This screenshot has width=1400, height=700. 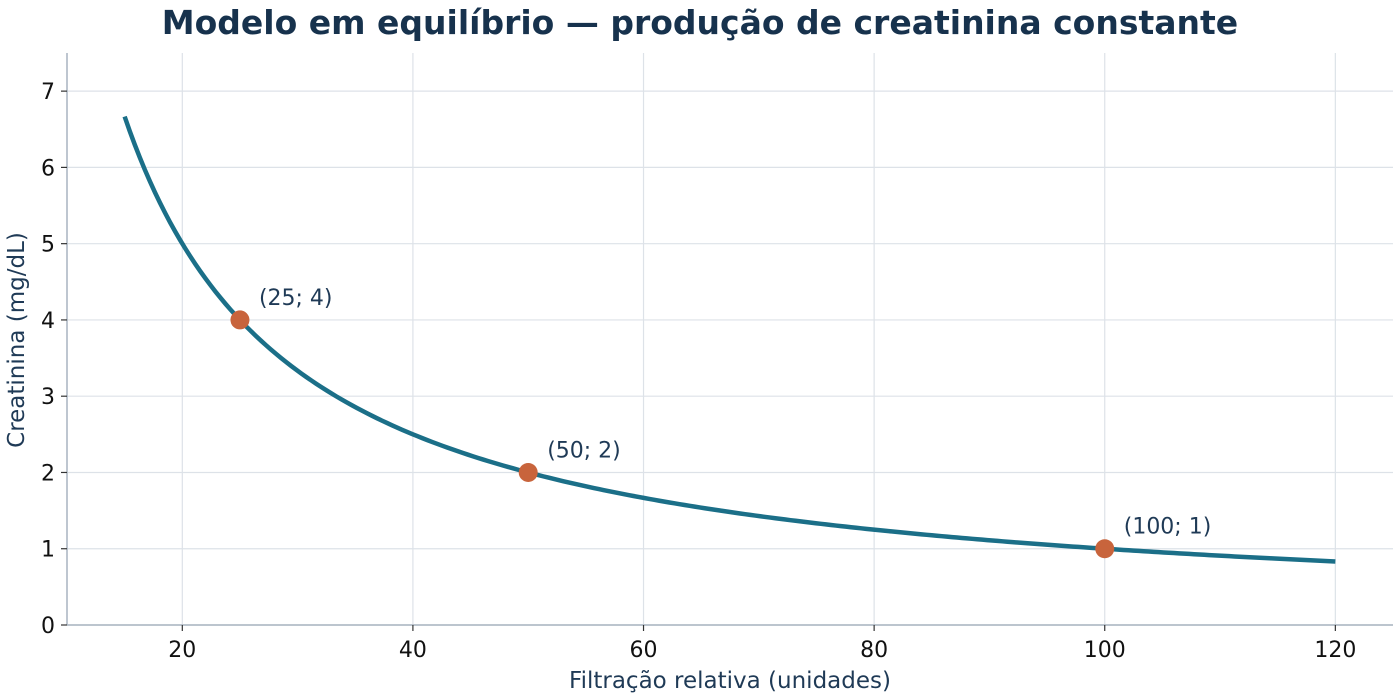 What do you see at coordinates (48, 473) in the screenshot?
I see `y-tick-label: 2` at bounding box center [48, 473].